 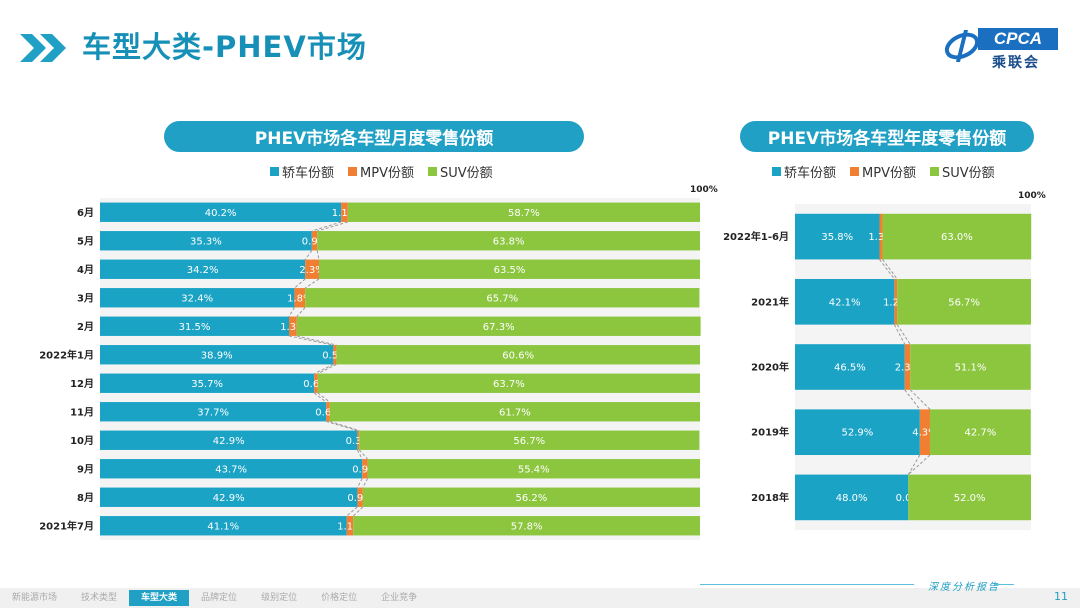 I want to click on legend-item-mpv: MPV份额, so click(x=883, y=171).